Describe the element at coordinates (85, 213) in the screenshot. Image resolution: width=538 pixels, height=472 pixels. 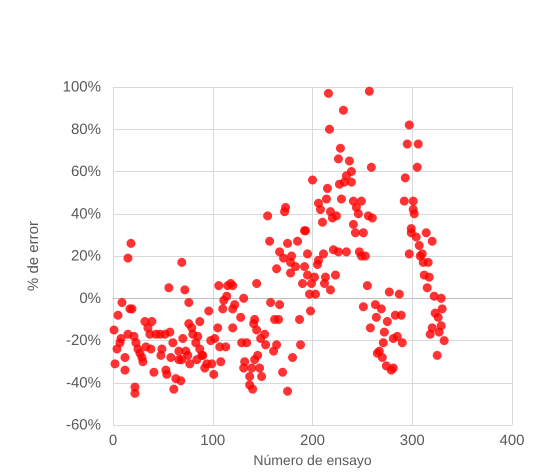
I see `y-tick-label: 40%` at that location.